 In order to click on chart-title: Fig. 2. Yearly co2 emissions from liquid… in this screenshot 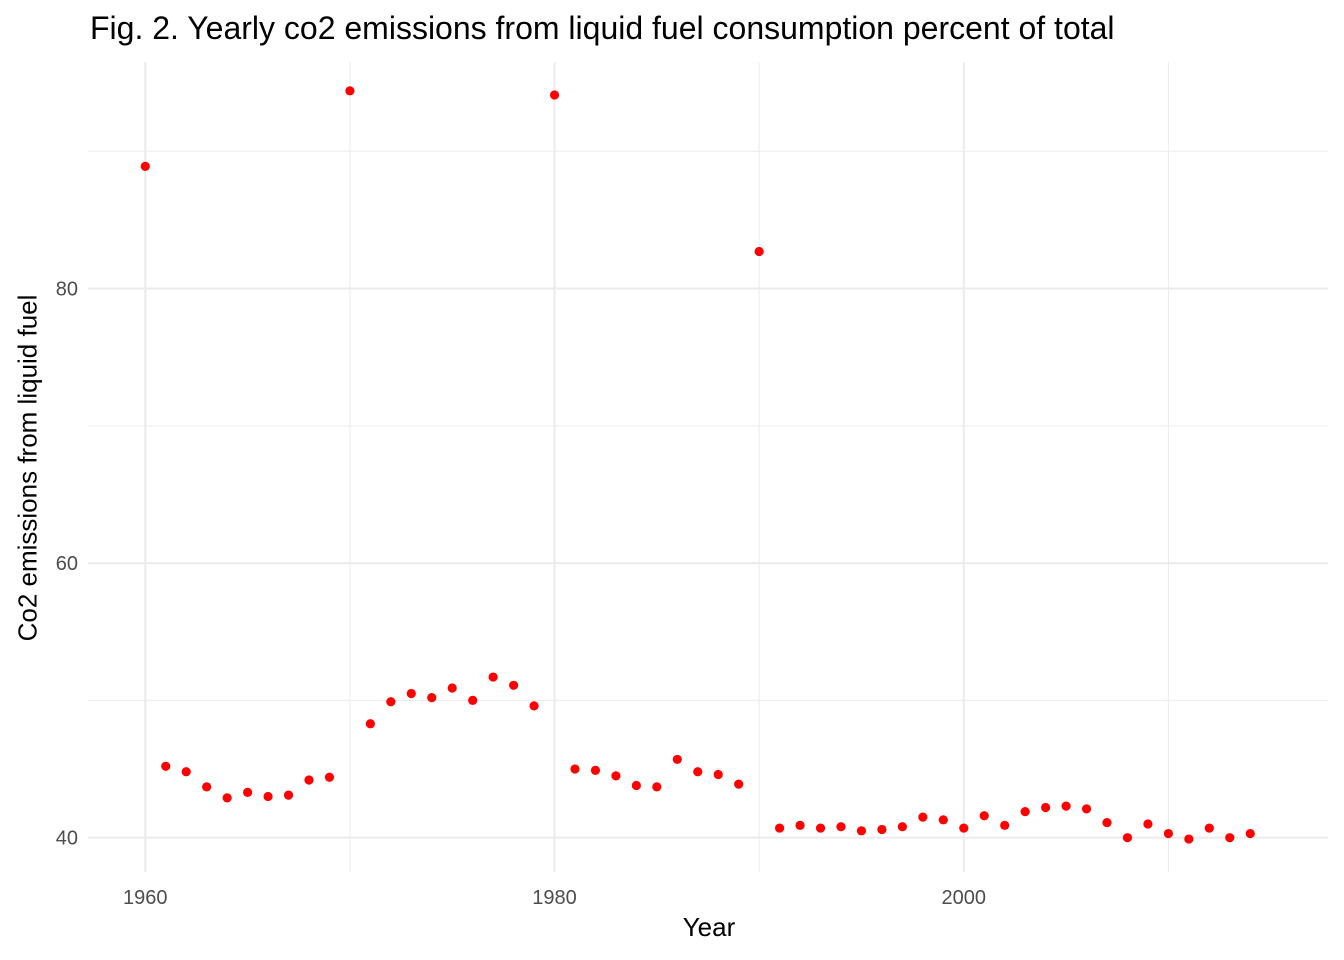, I will do `click(602, 28)`.